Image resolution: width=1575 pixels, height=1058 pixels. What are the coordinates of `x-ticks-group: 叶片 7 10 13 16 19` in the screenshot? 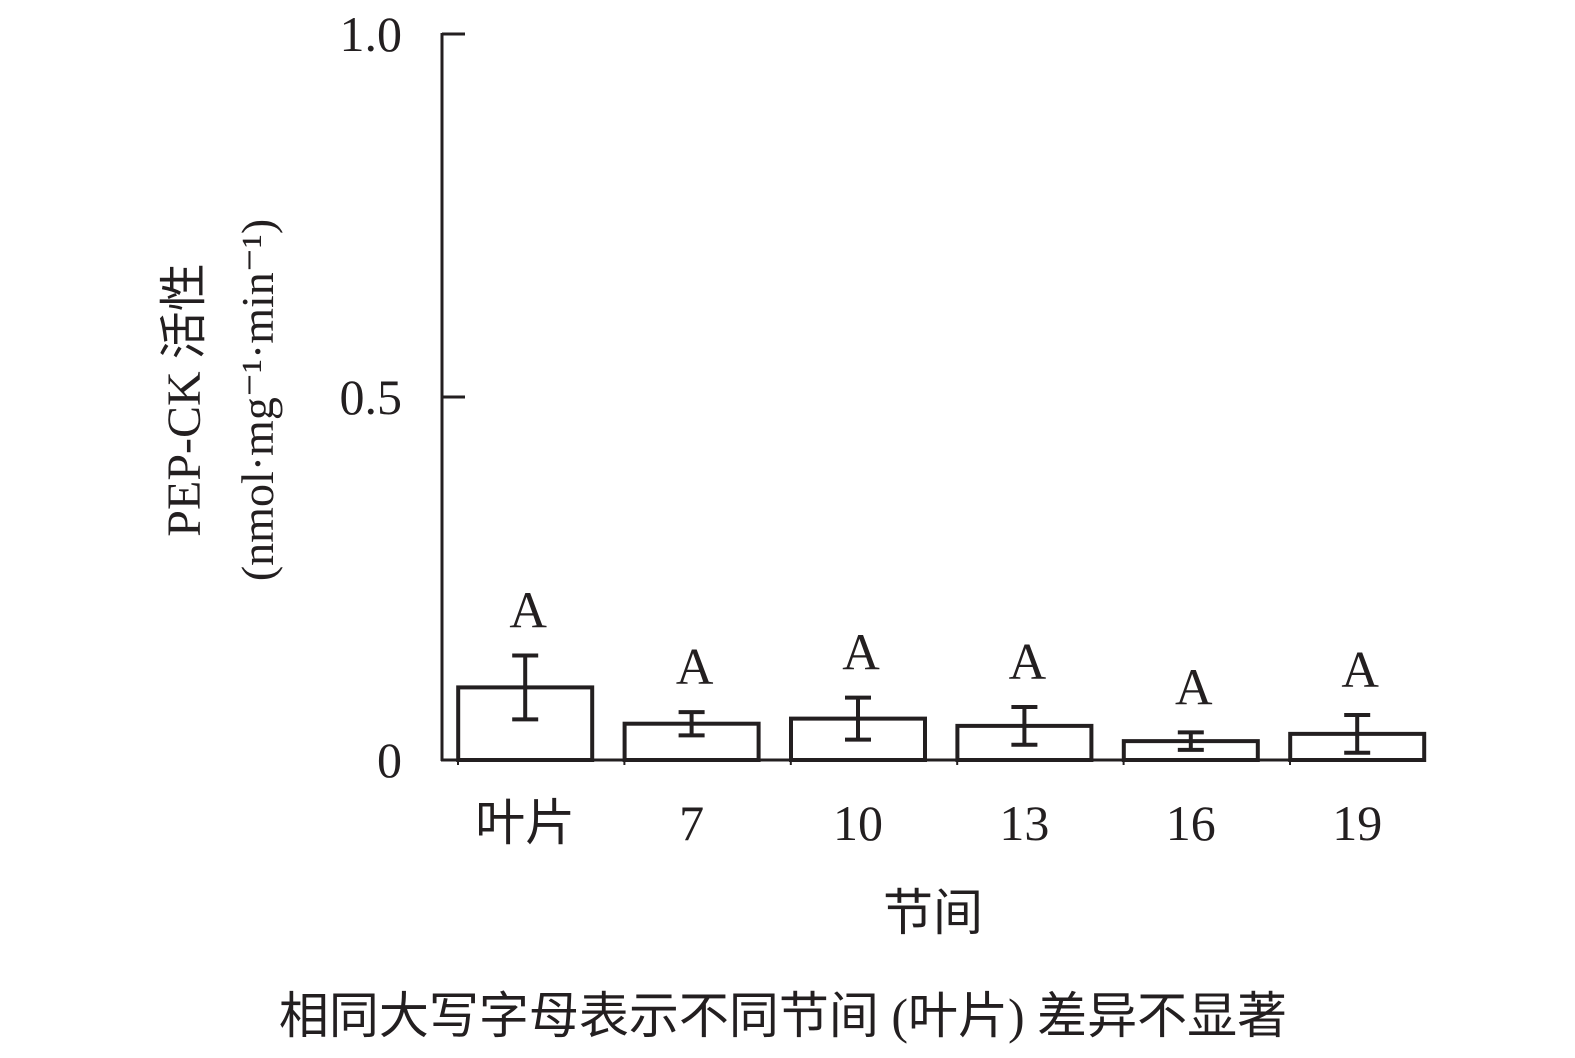 It's located at (919, 805).